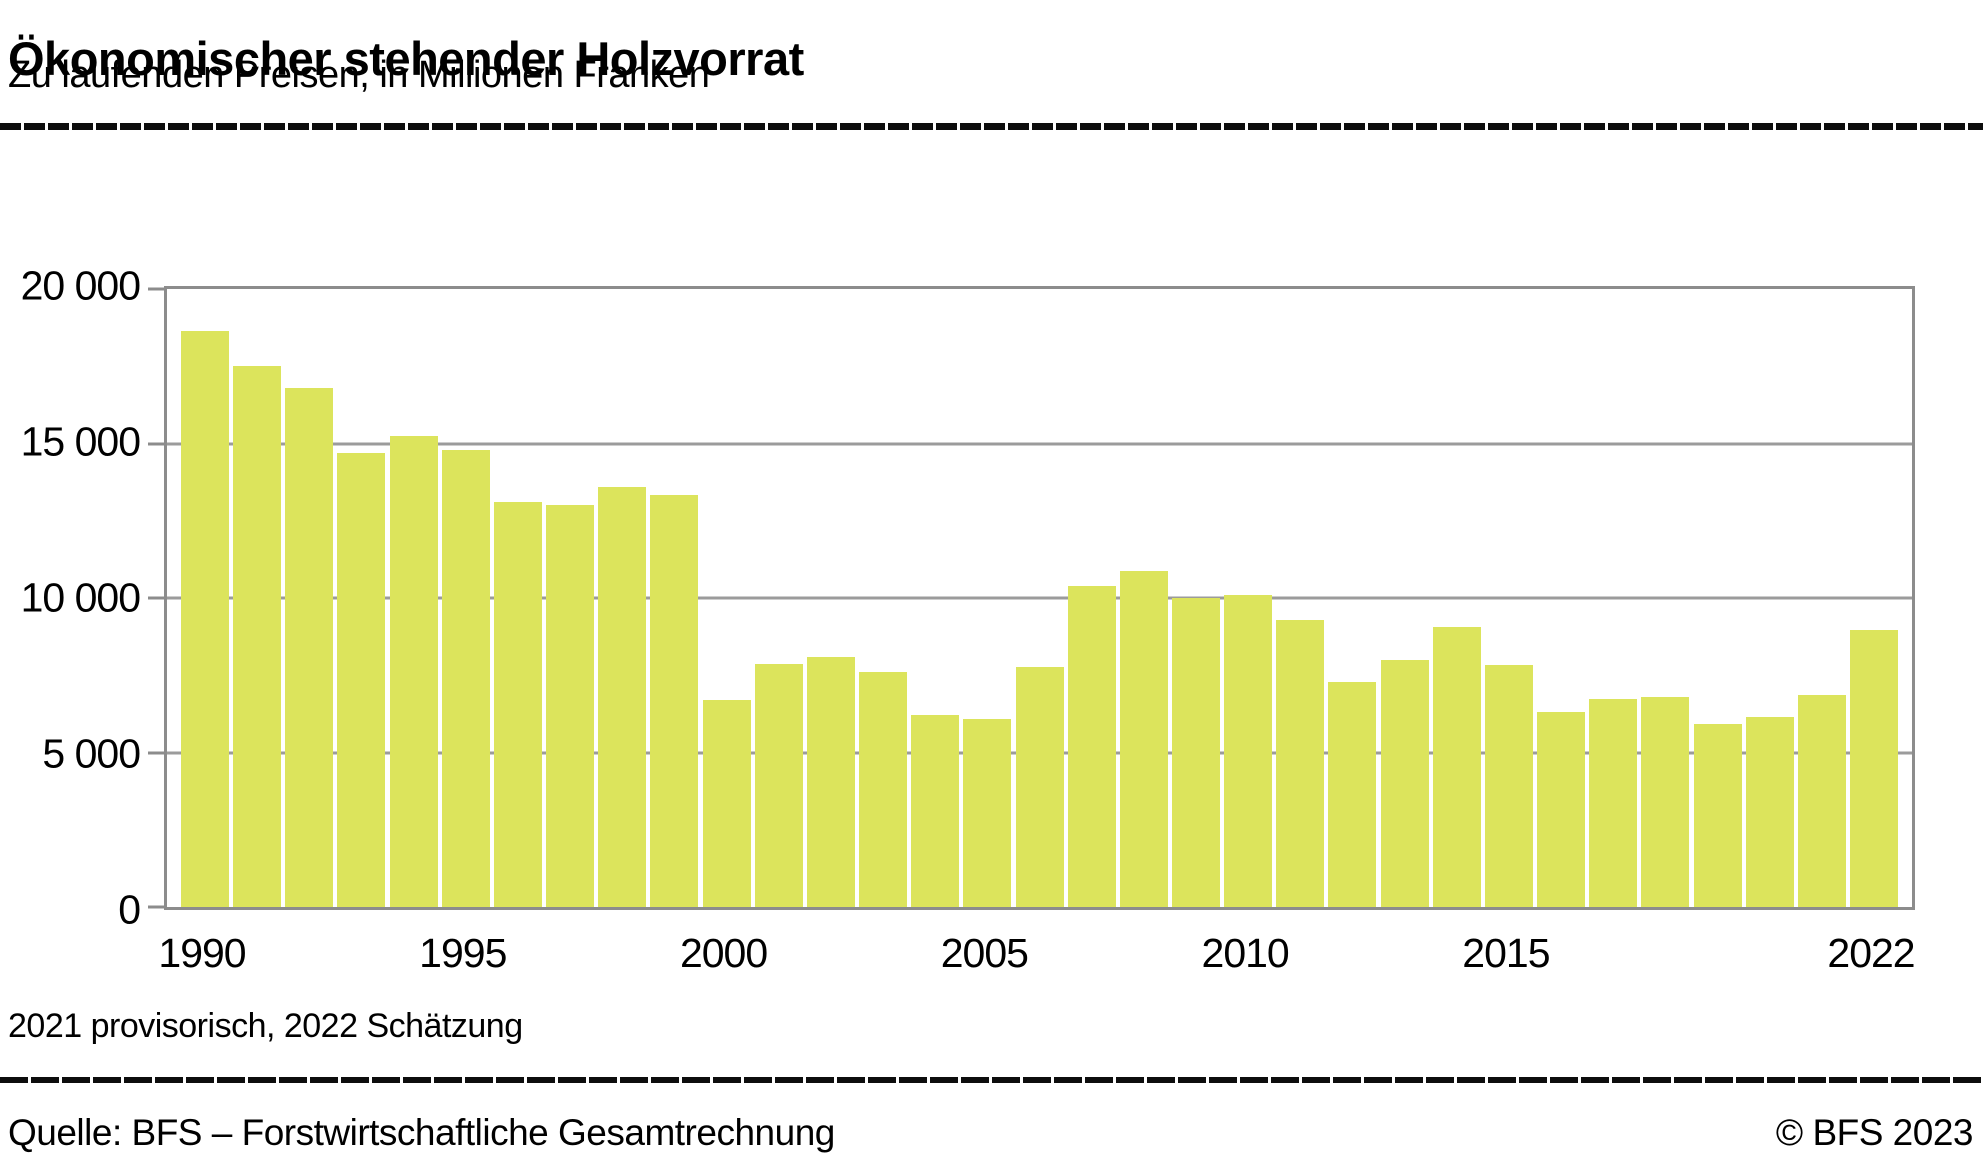 The width and height of the screenshot is (1983, 1161). I want to click on bar-2002, so click(830, 782).